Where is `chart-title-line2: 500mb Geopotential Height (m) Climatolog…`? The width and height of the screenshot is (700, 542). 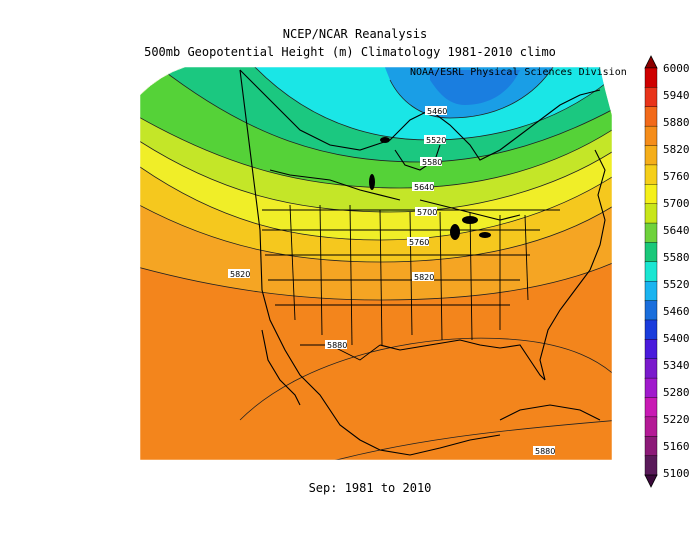 chart-title-line2: 500mb Geopotential Height (m) Climatolog… is located at coordinates (350, 52).